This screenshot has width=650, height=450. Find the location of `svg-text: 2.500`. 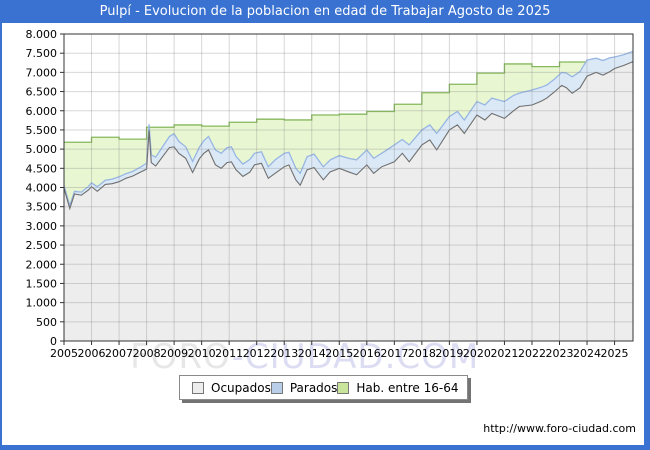

svg-text: 2.500 is located at coordinates (42, 245).